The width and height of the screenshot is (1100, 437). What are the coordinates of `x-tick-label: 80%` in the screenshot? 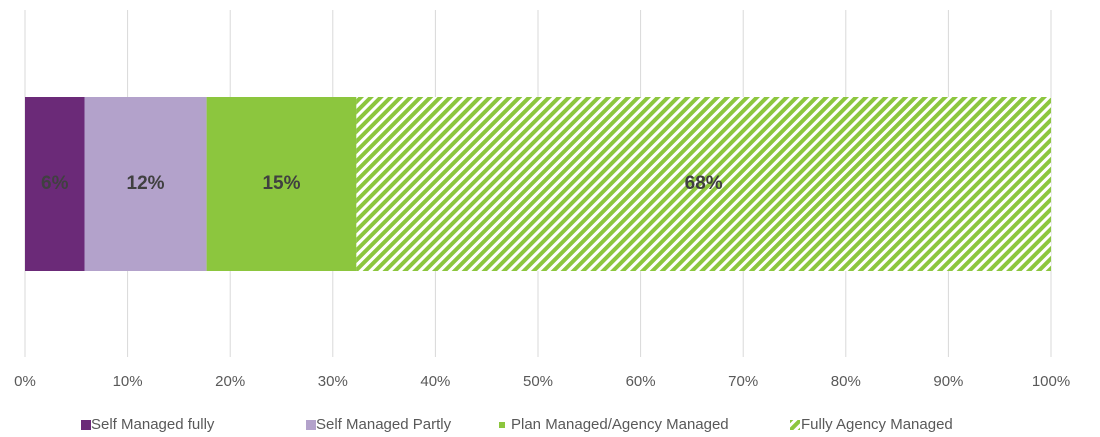 It's located at (846, 381).